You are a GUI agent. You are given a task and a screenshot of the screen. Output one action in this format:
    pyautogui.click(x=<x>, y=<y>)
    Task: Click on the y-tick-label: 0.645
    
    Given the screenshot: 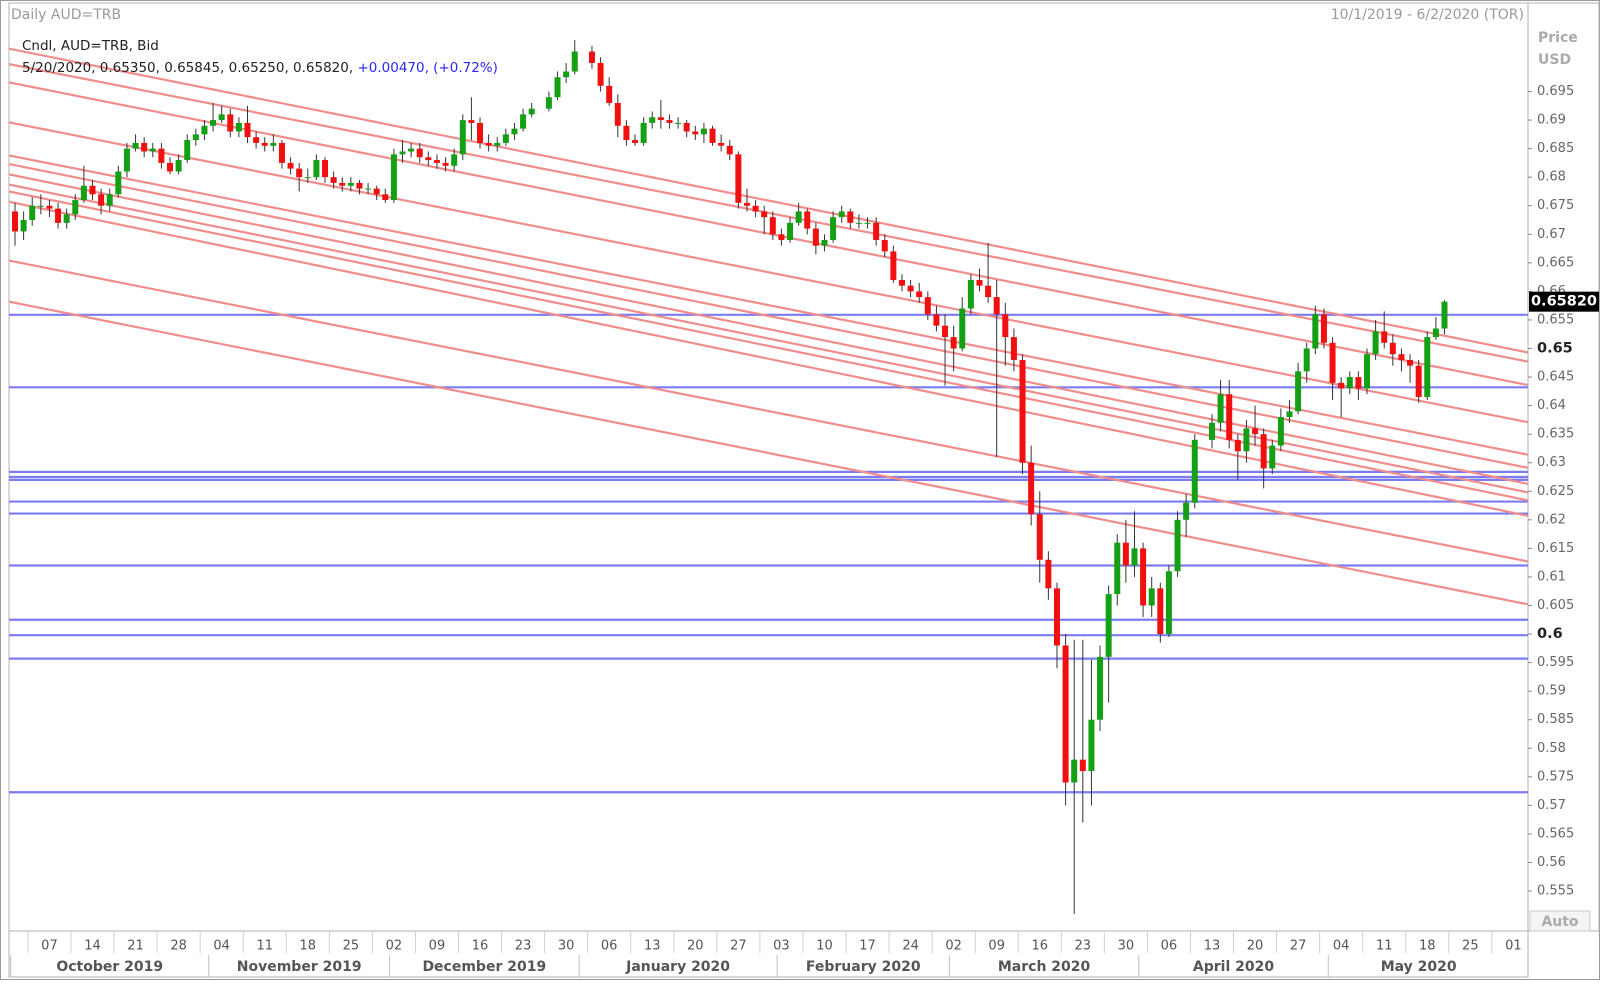 What is the action you would take?
    pyautogui.click(x=1555, y=377)
    